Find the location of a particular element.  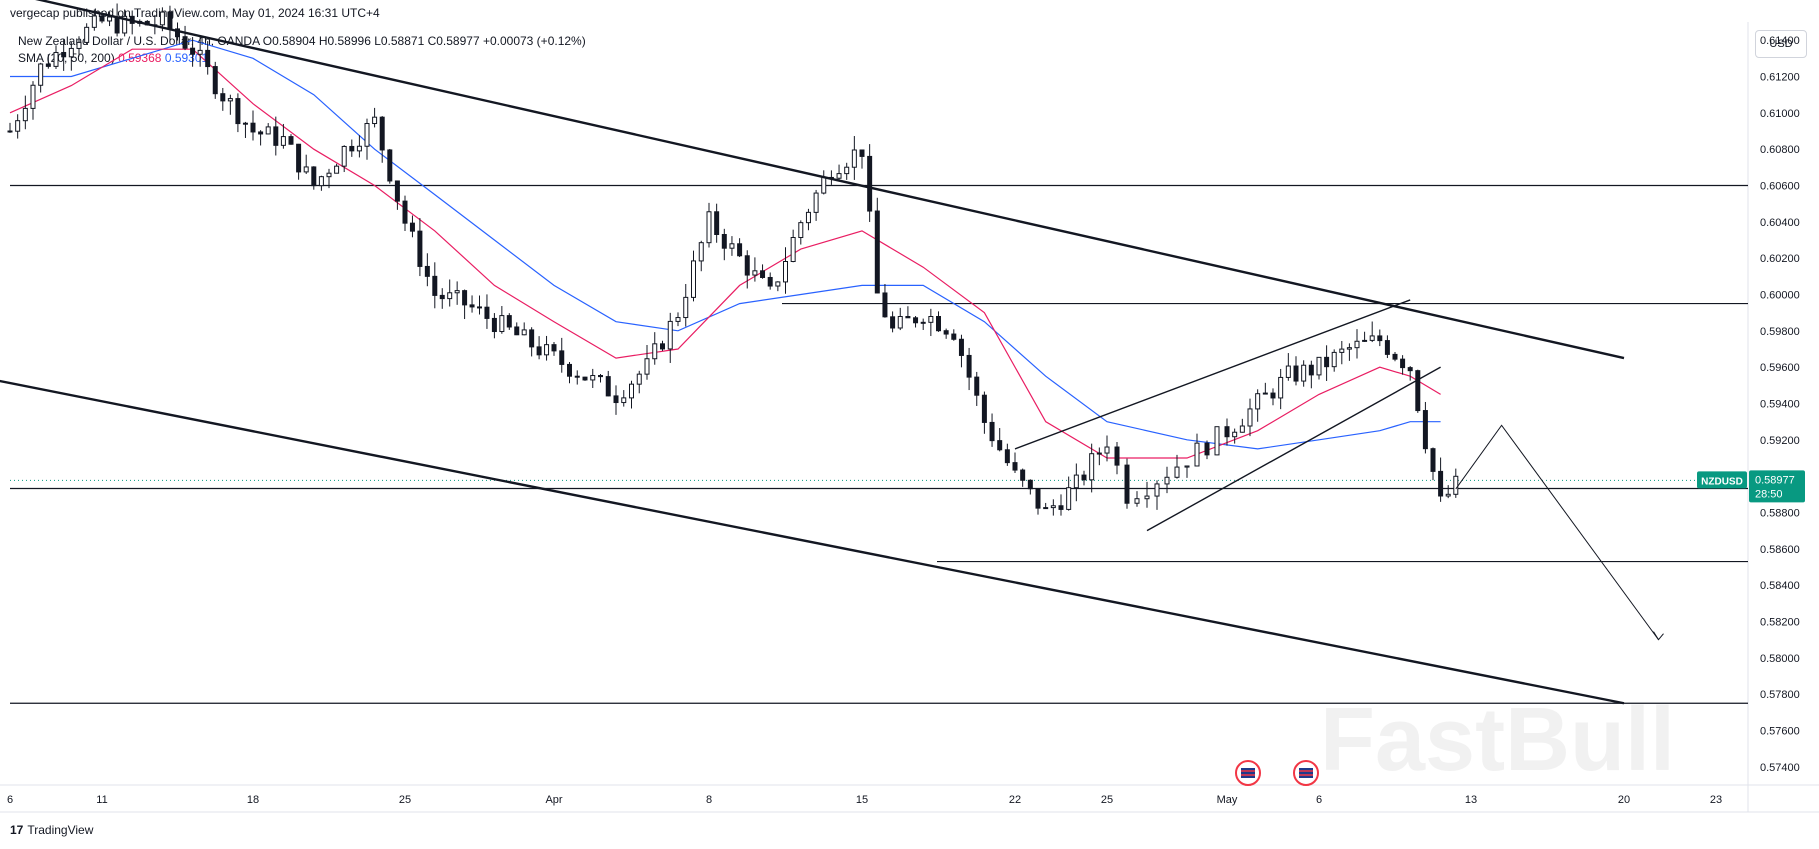

wedge-upper-line is located at coordinates (1212, 374).